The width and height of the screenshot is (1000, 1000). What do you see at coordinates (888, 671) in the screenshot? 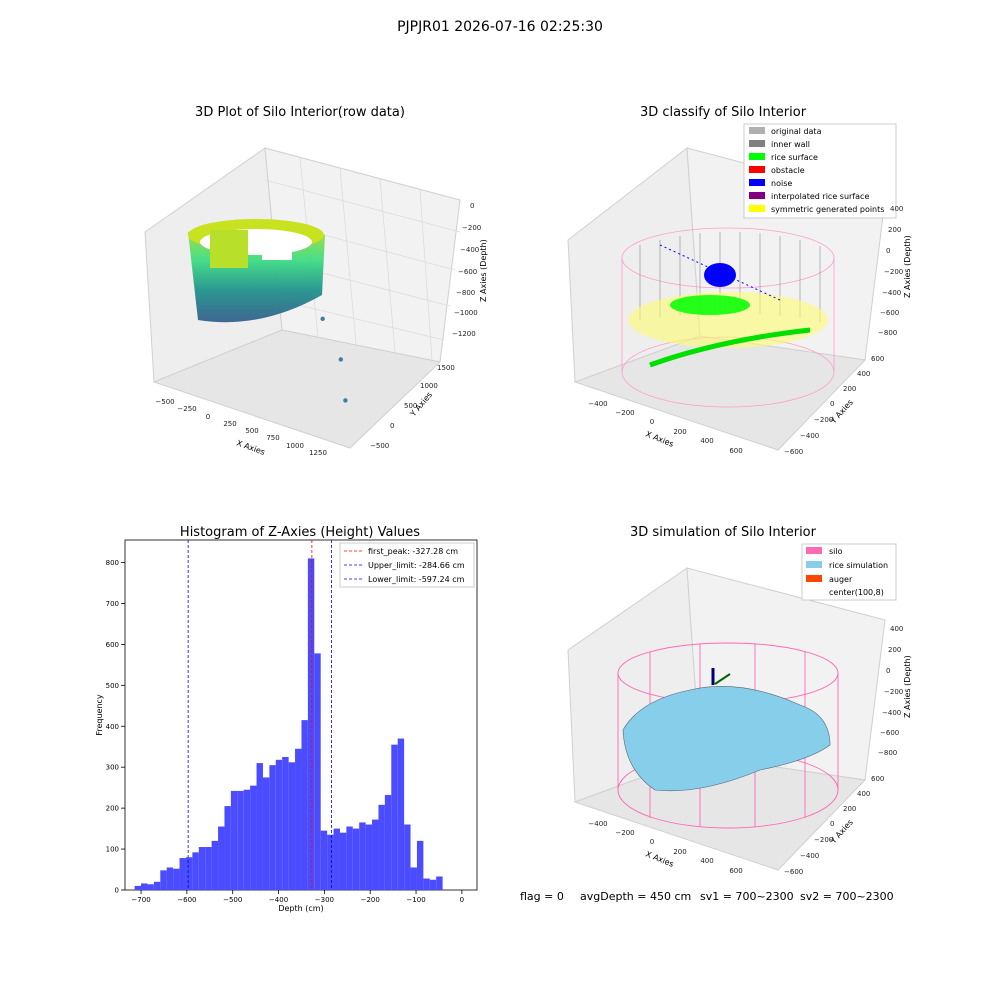
I see `sim-ztick: 0` at bounding box center [888, 671].